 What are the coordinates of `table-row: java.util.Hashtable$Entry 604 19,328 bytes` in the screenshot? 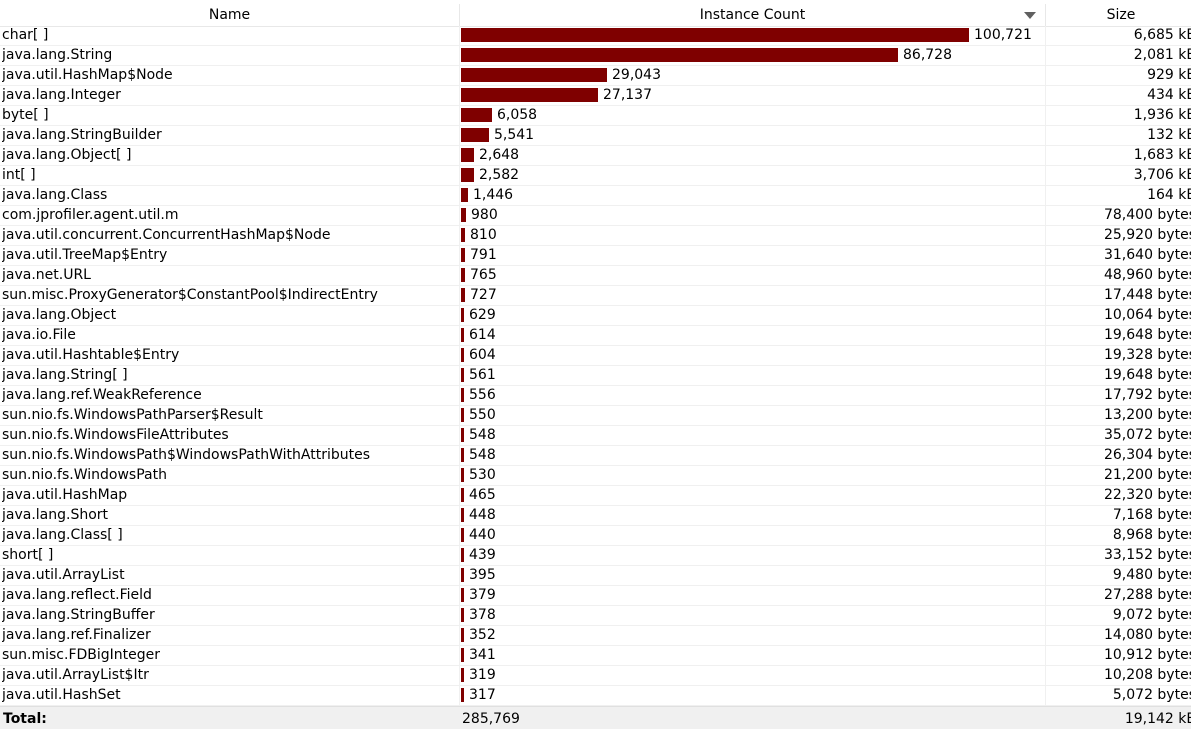 It's located at (595, 356).